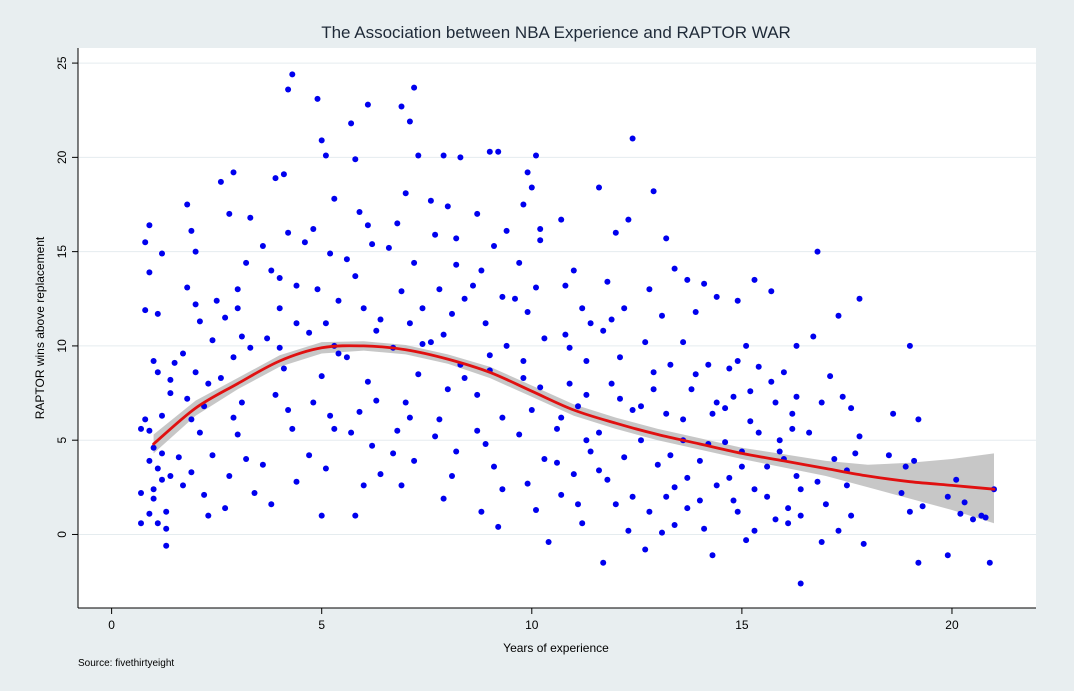 The image size is (1074, 691). Describe the element at coordinates (952, 625) in the screenshot. I see `x-tick-label-20: 20` at that location.